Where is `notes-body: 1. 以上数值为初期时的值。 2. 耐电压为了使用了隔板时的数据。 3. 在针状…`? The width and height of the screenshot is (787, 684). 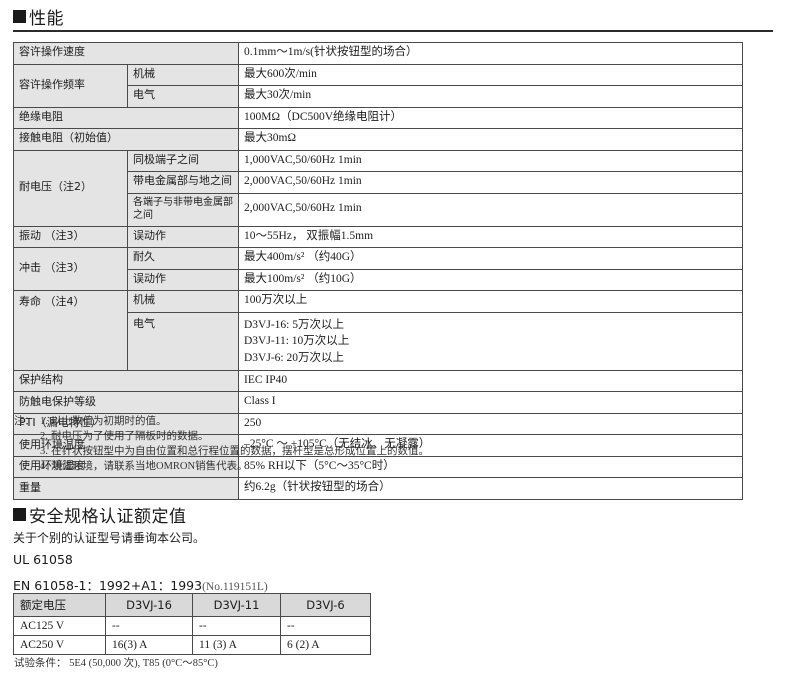
notes-body: 1. 以上数值为初期时的值。 2. 耐电压为了使用了隔板时的数据。 3. 在针状… is located at coordinates (377, 445).